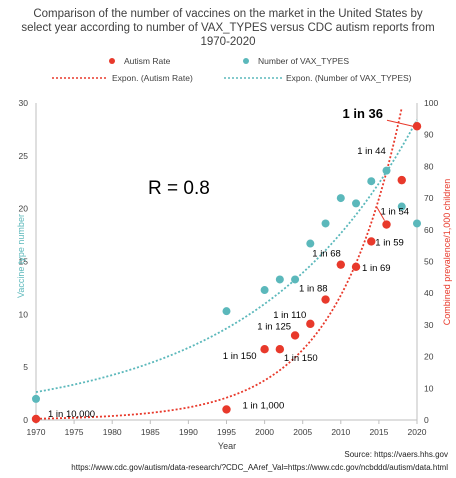 This screenshot has height=478, width=456. What do you see at coordinates (396, 454) in the screenshot?
I see `source-line-1: Source: https://vaers.hhs.gov` at bounding box center [396, 454].